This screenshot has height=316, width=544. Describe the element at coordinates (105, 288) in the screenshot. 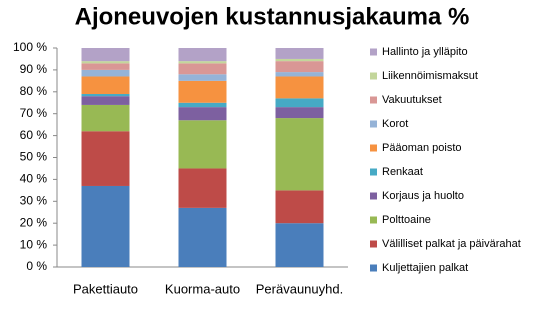

I see `x-tick-label: Pakettiauto` at that location.